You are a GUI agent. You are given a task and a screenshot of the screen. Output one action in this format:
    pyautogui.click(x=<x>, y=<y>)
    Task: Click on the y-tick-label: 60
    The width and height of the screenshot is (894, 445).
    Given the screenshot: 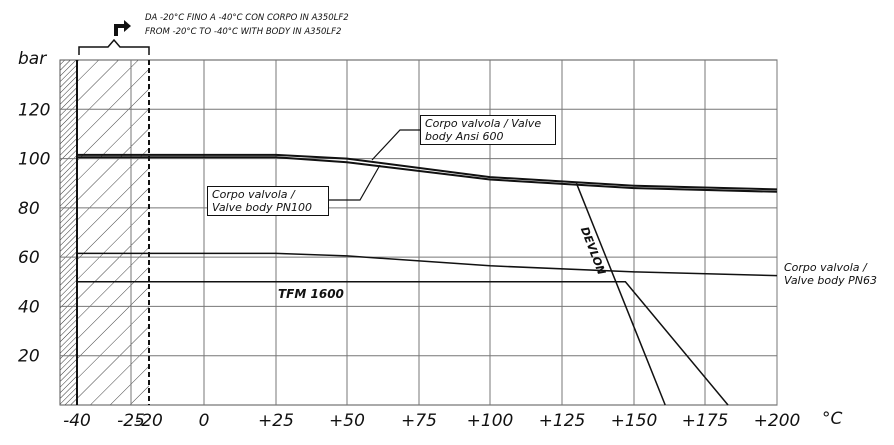 What is the action you would take?
    pyautogui.click(x=29, y=258)
    